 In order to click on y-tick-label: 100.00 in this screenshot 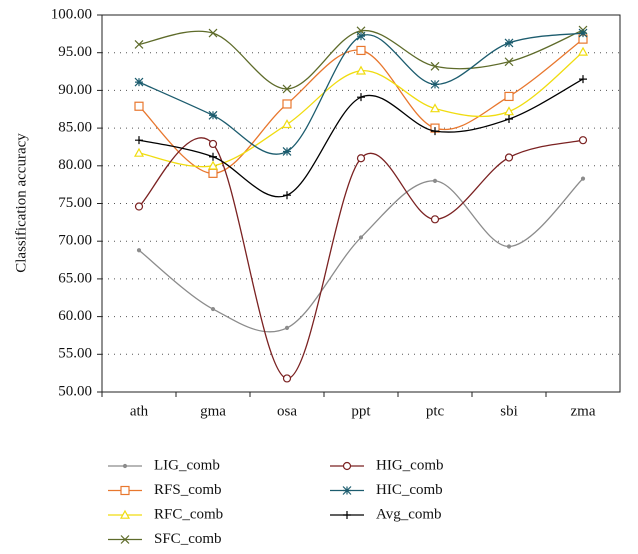, I will do `click(71, 14)`.